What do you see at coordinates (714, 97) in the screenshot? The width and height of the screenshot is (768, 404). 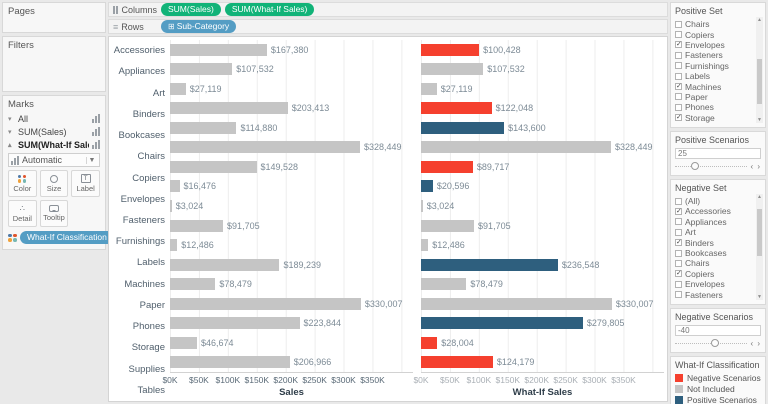 I see `set-item: Paper` at bounding box center [714, 97].